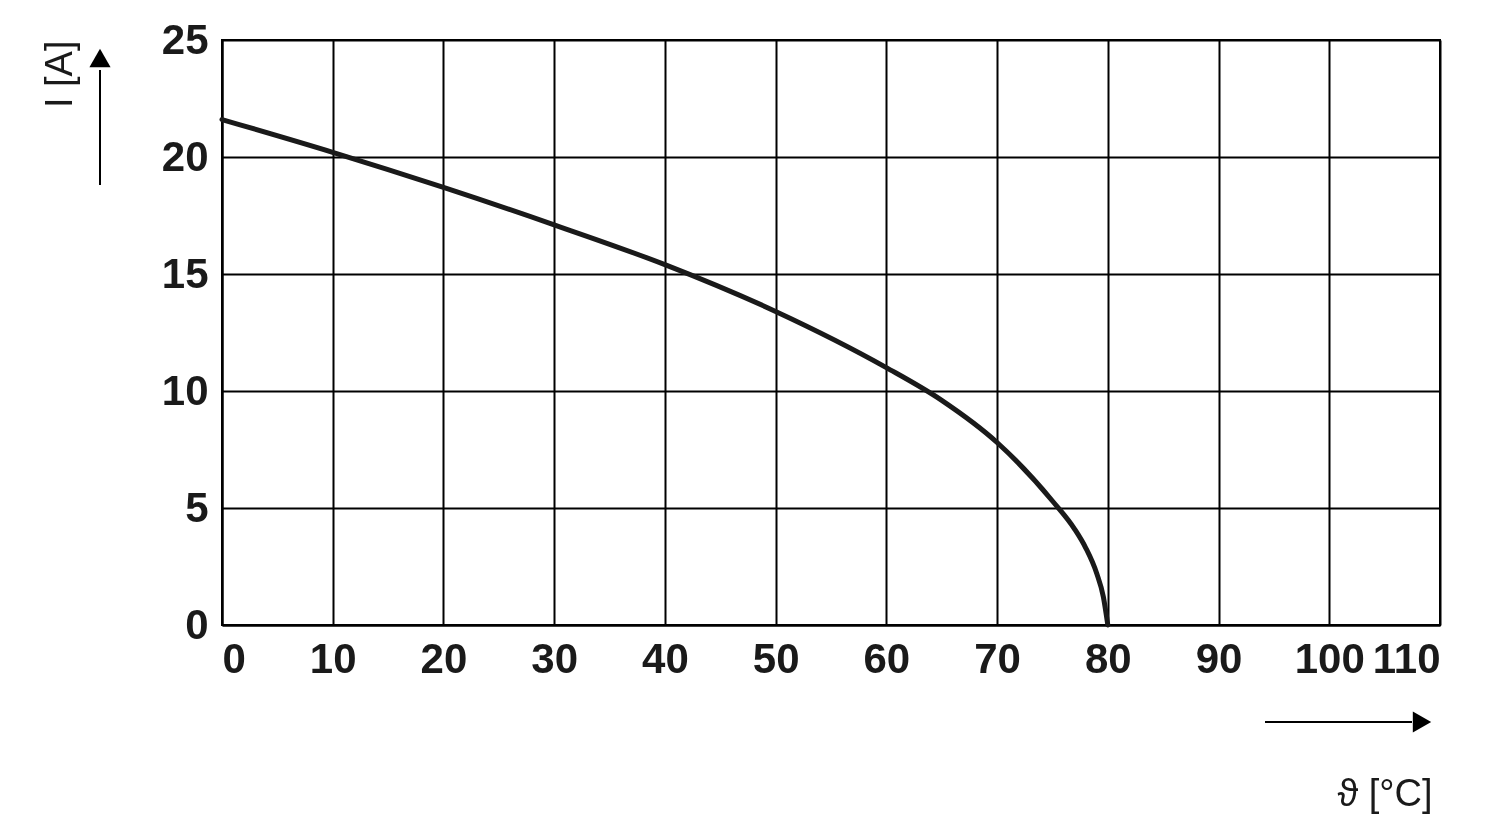 The width and height of the screenshot is (1500, 820). Describe the element at coordinates (555, 658) in the screenshot. I see `x-tick-label: 30` at that location.